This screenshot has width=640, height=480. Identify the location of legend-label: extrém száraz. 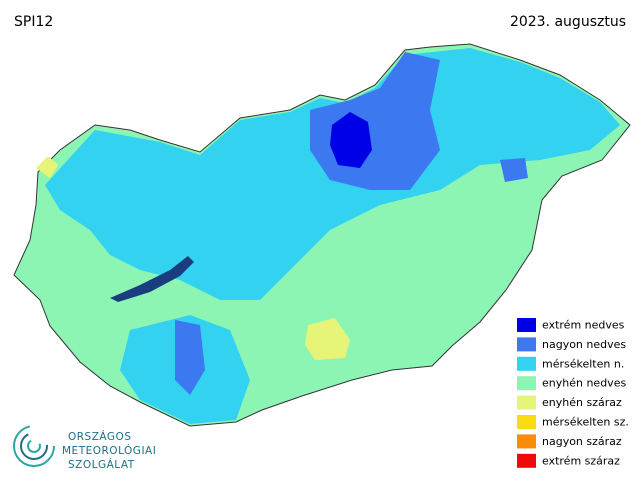
(581, 460).